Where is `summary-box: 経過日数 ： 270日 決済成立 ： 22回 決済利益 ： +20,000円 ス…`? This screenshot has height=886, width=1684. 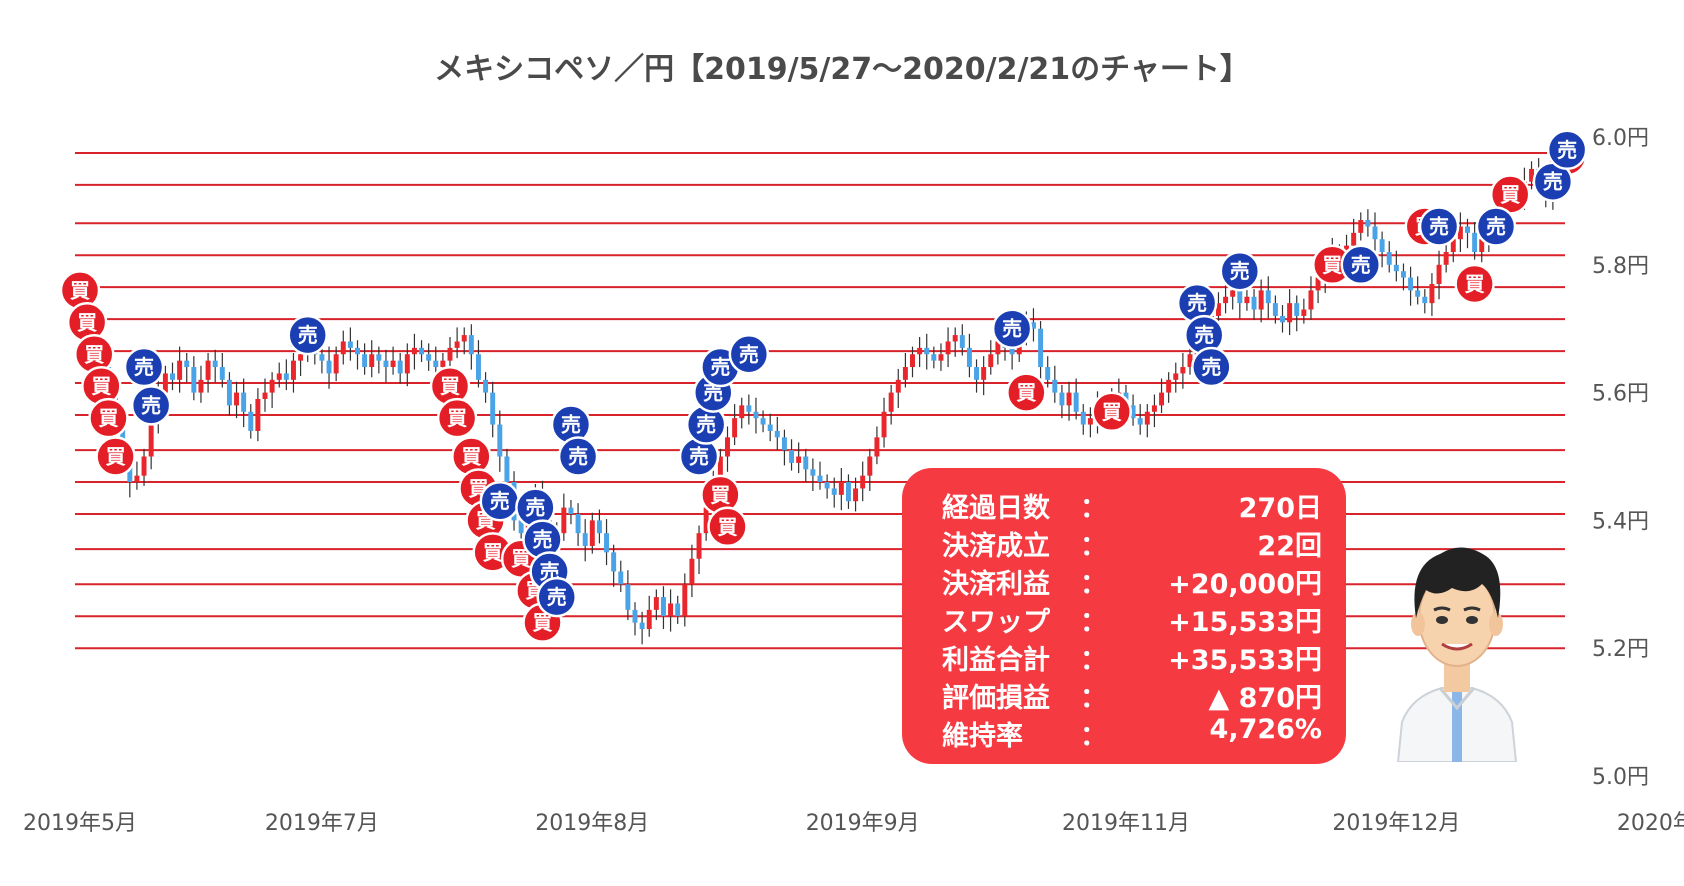
summary-box: 経過日数 ： 270日 決済成立 ： 22回 決済利益 ： +20,000円 ス… is located at coordinates (1124, 616).